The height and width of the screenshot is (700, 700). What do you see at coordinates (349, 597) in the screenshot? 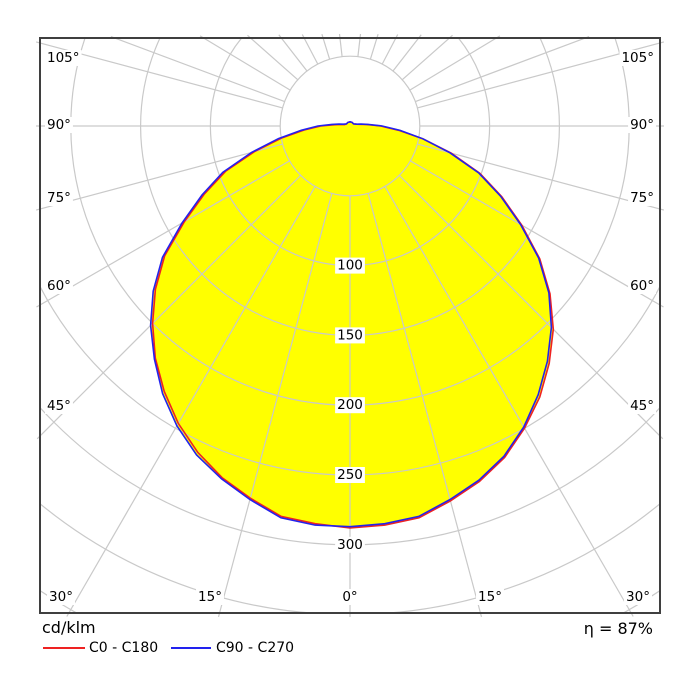
I see `svg-text: 0°` at bounding box center [349, 597].